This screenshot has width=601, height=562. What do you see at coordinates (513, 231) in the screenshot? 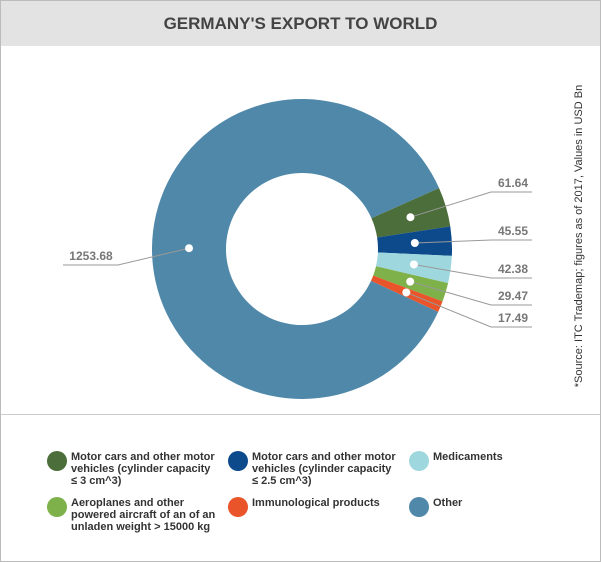
I see `value-label: 45.55` at bounding box center [513, 231].